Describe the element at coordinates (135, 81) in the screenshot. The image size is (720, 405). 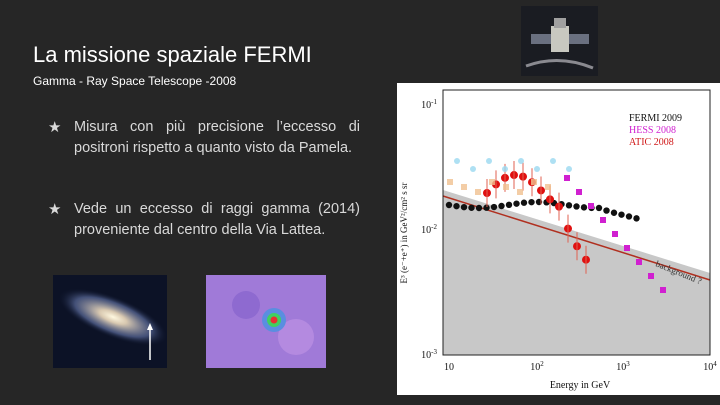
I see `slide-subtitle: Gamma - Ray Space Telescope -2008` at that location.